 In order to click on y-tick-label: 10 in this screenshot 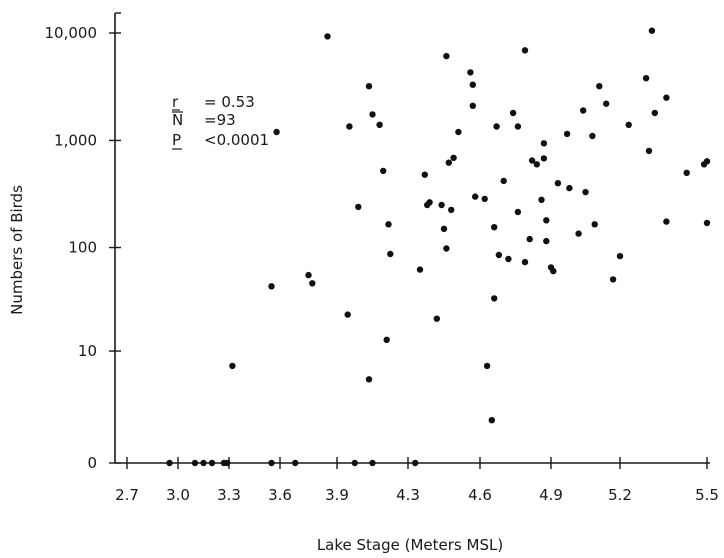, I will do `click(87, 351)`.